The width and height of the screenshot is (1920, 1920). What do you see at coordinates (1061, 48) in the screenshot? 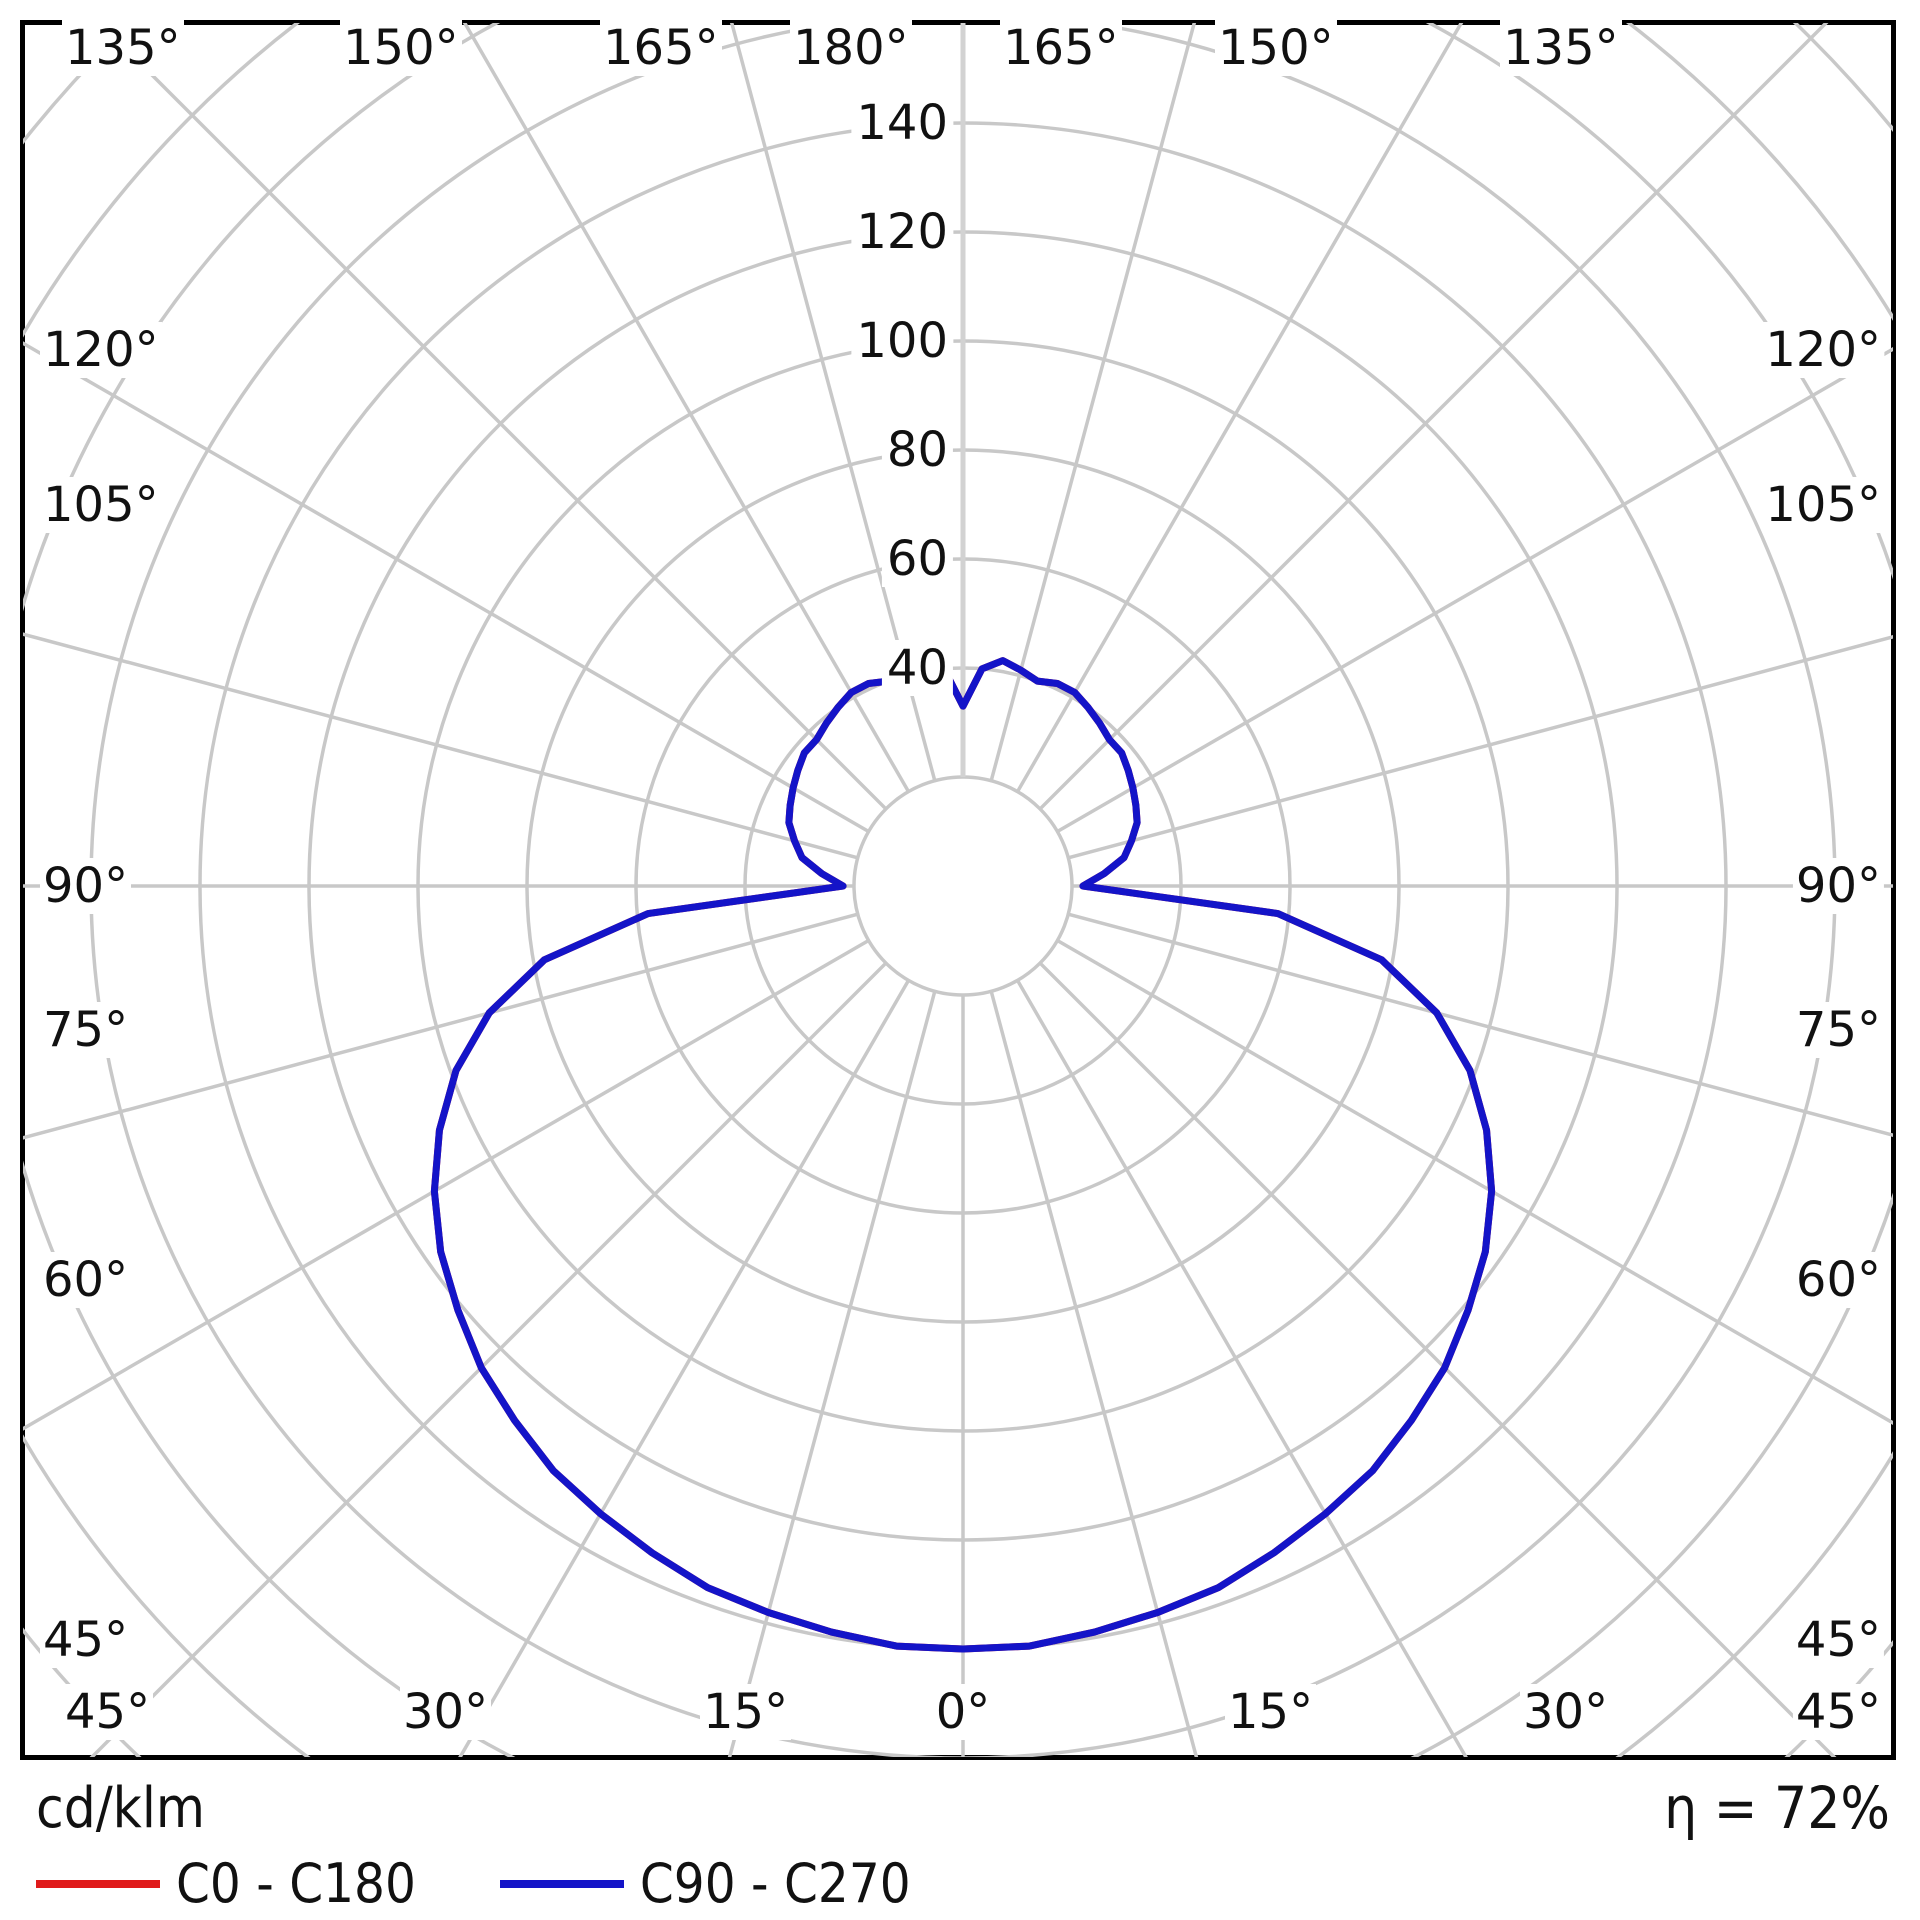
I see `angular-label-top-4: 165°` at bounding box center [1061, 48].